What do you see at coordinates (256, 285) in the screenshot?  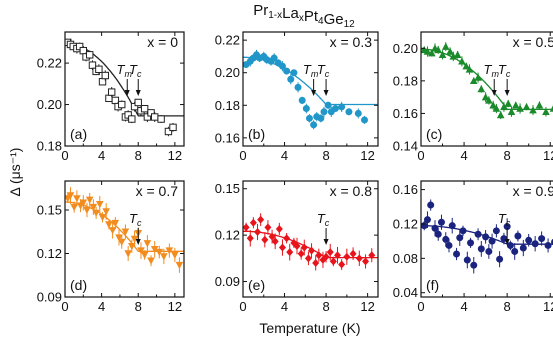 I see `panel-label: (e)` at bounding box center [256, 285].